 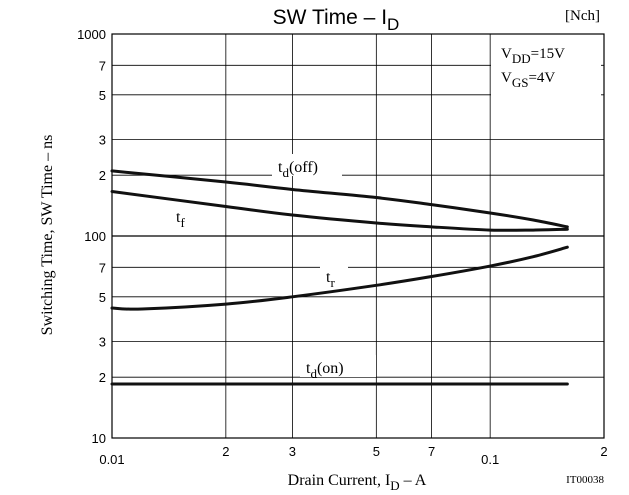 I want to click on test-conditions-box: VDD=15V VGS=4V, so click(x=546, y=67).